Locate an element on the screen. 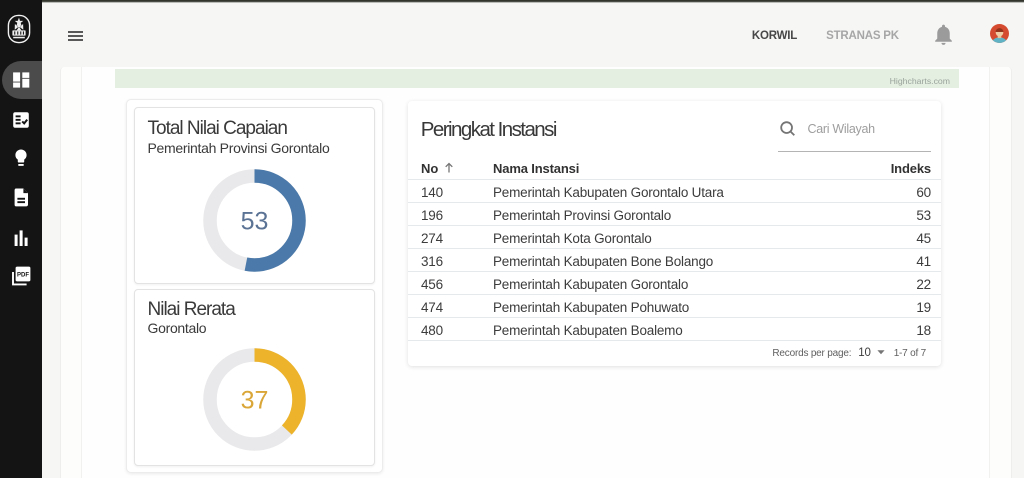 The image size is (1024, 478). svg-text: 37 is located at coordinates (254, 400).